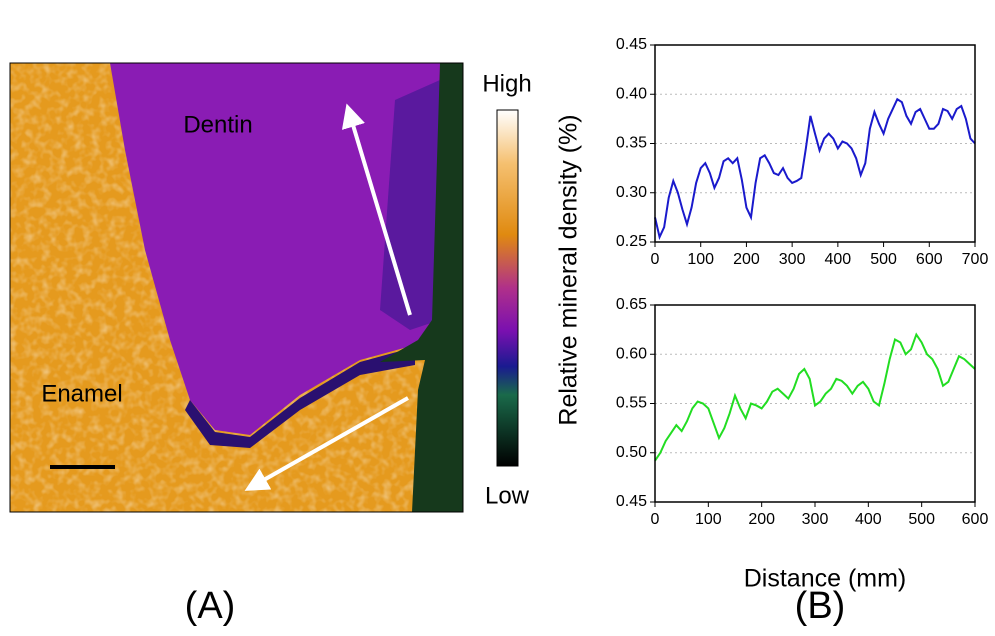  Describe the element at coordinates (825, 579) in the screenshot. I see `x-axis-label: Distance (mm)` at that location.